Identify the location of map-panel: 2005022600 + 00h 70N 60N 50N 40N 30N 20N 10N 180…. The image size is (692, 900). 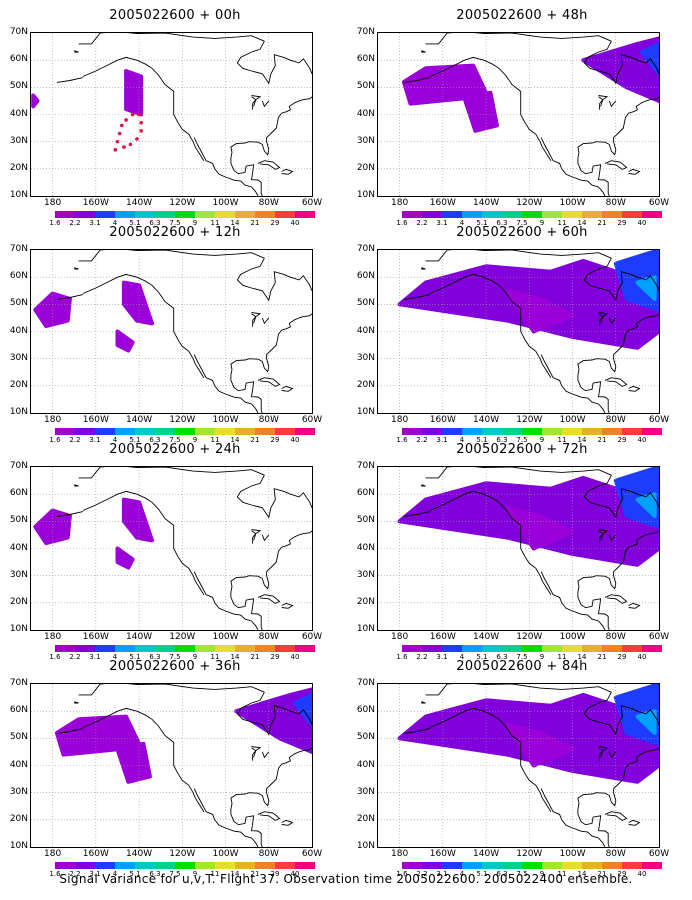
(170, 117).